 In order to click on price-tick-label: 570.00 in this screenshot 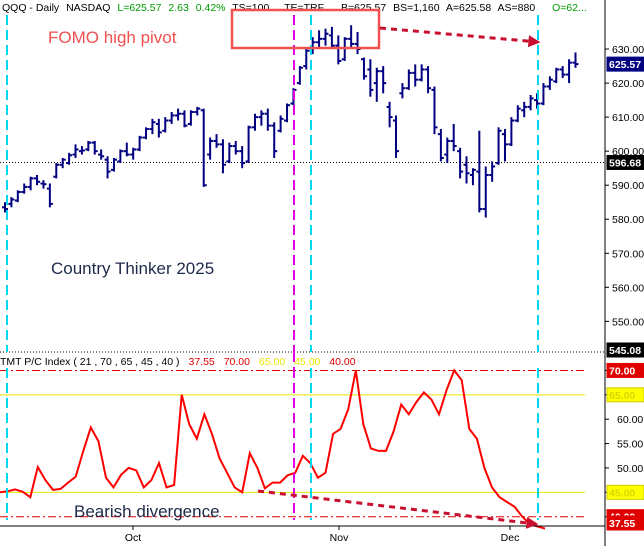, I will do `click(628, 254)`.